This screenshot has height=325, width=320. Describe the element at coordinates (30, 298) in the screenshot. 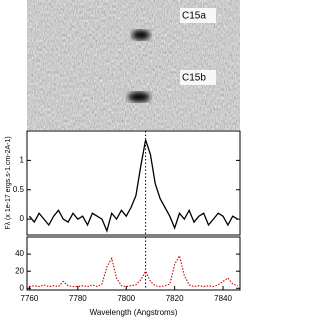

I see `x-tick-label: 7760` at that location.